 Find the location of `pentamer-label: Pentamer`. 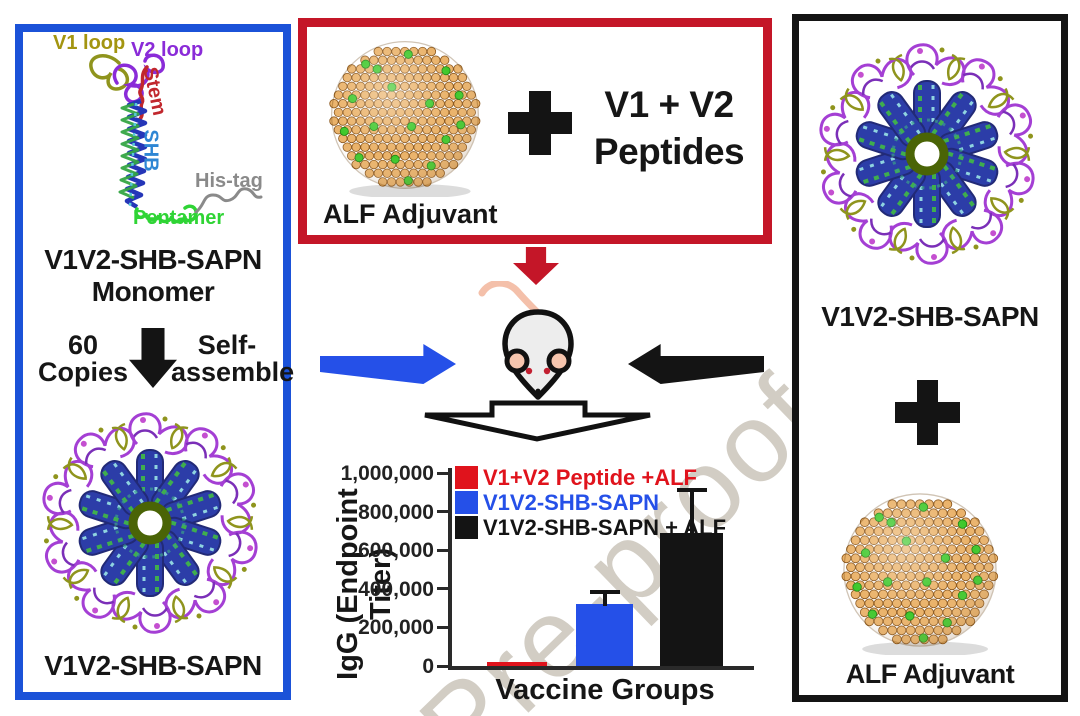

pentamer-label: Pentamer is located at coordinates (179, 218).